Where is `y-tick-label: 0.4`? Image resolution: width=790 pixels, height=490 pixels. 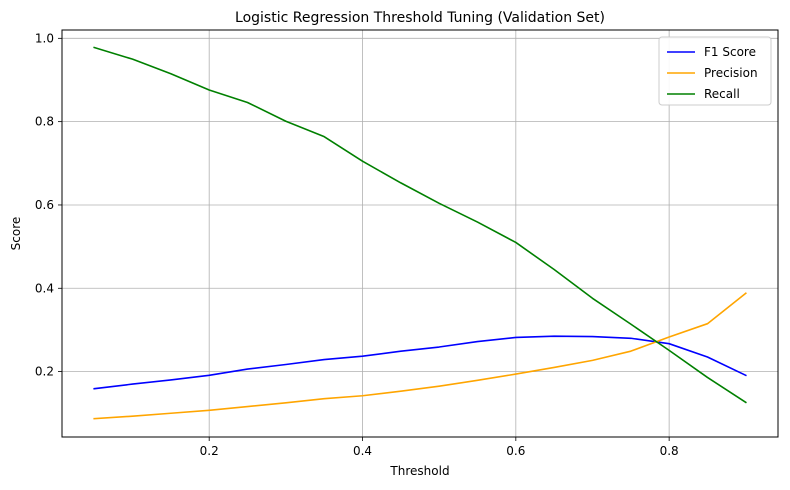 y-tick-label: 0.4 is located at coordinates (44, 288).